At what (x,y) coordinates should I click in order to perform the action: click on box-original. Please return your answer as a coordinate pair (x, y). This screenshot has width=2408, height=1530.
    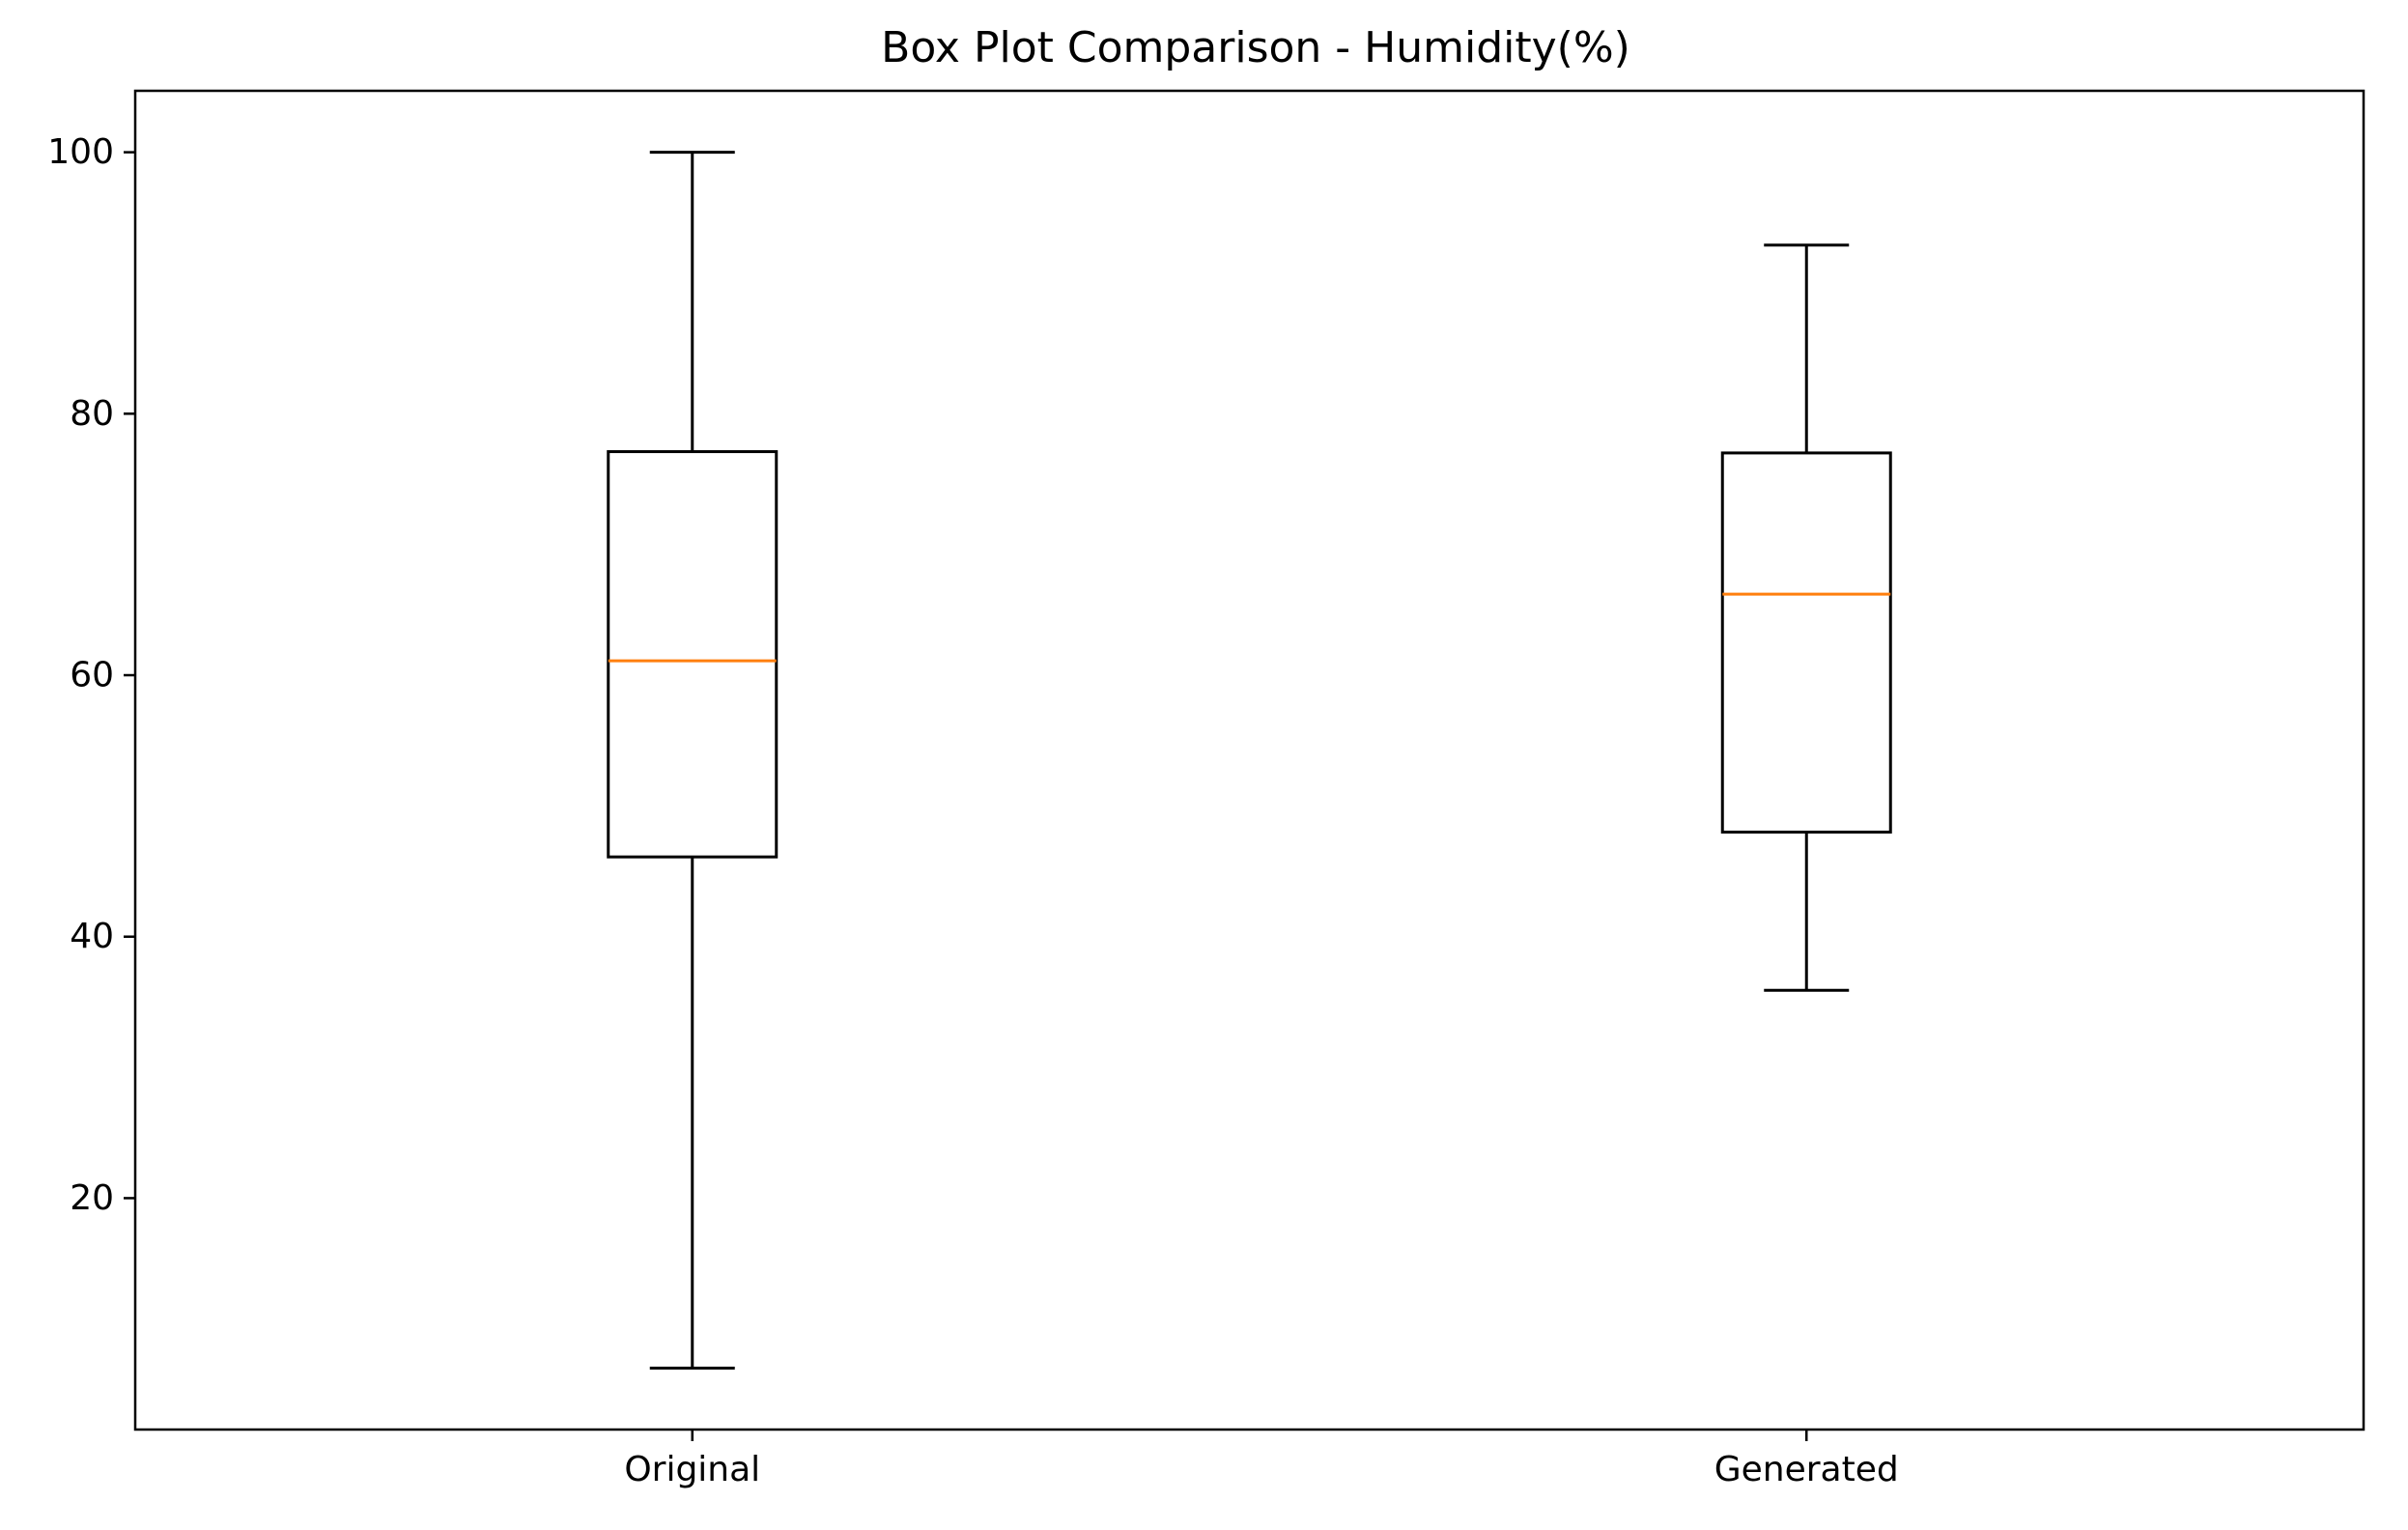
    Looking at the image, I should click on (693, 760).